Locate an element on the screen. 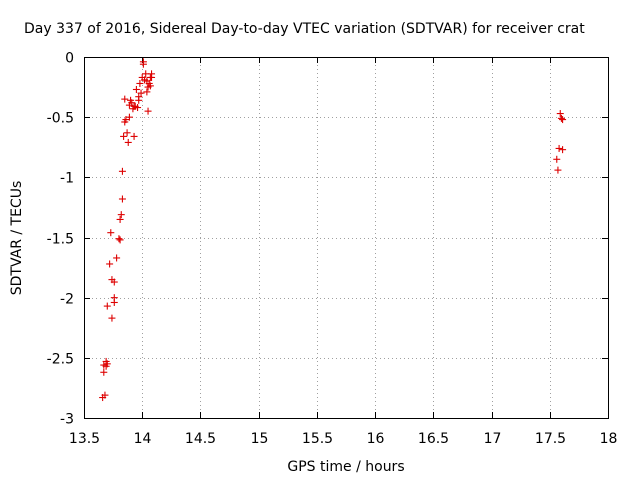  x-tick-label: 14.5 is located at coordinates (200, 439).